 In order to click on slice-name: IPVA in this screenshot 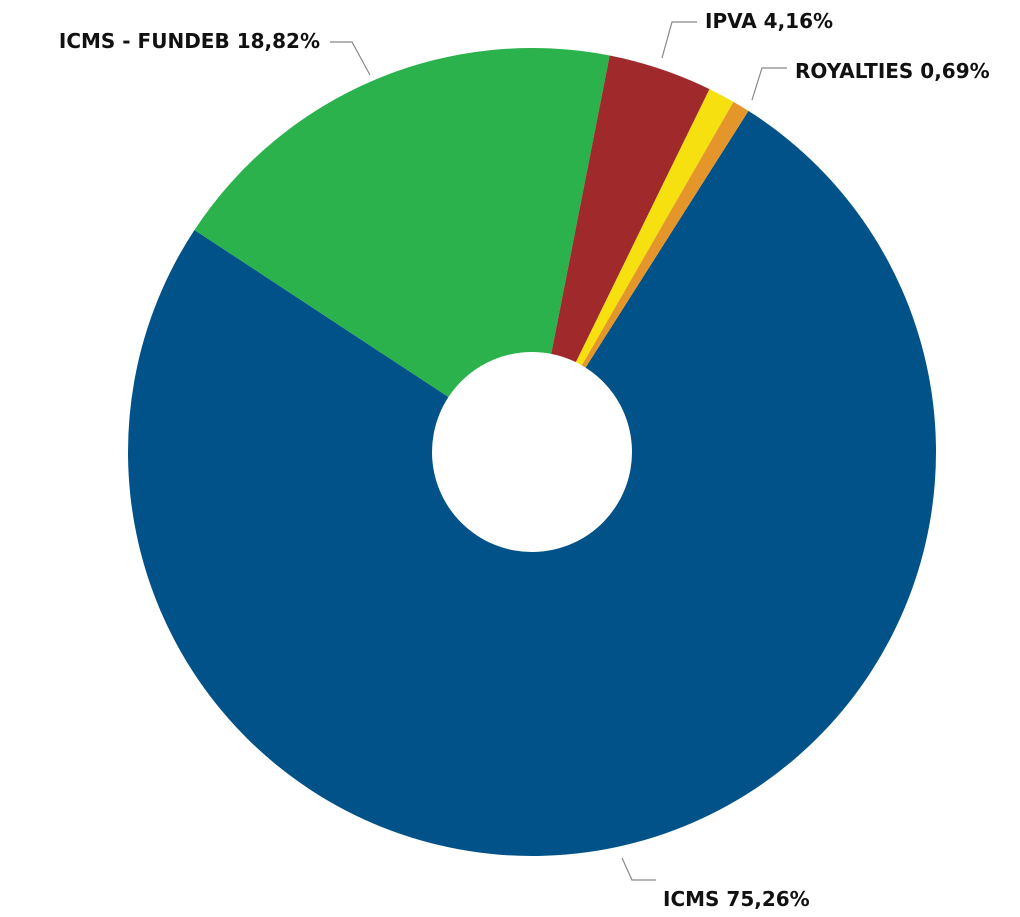, I will do `click(731, 21)`.